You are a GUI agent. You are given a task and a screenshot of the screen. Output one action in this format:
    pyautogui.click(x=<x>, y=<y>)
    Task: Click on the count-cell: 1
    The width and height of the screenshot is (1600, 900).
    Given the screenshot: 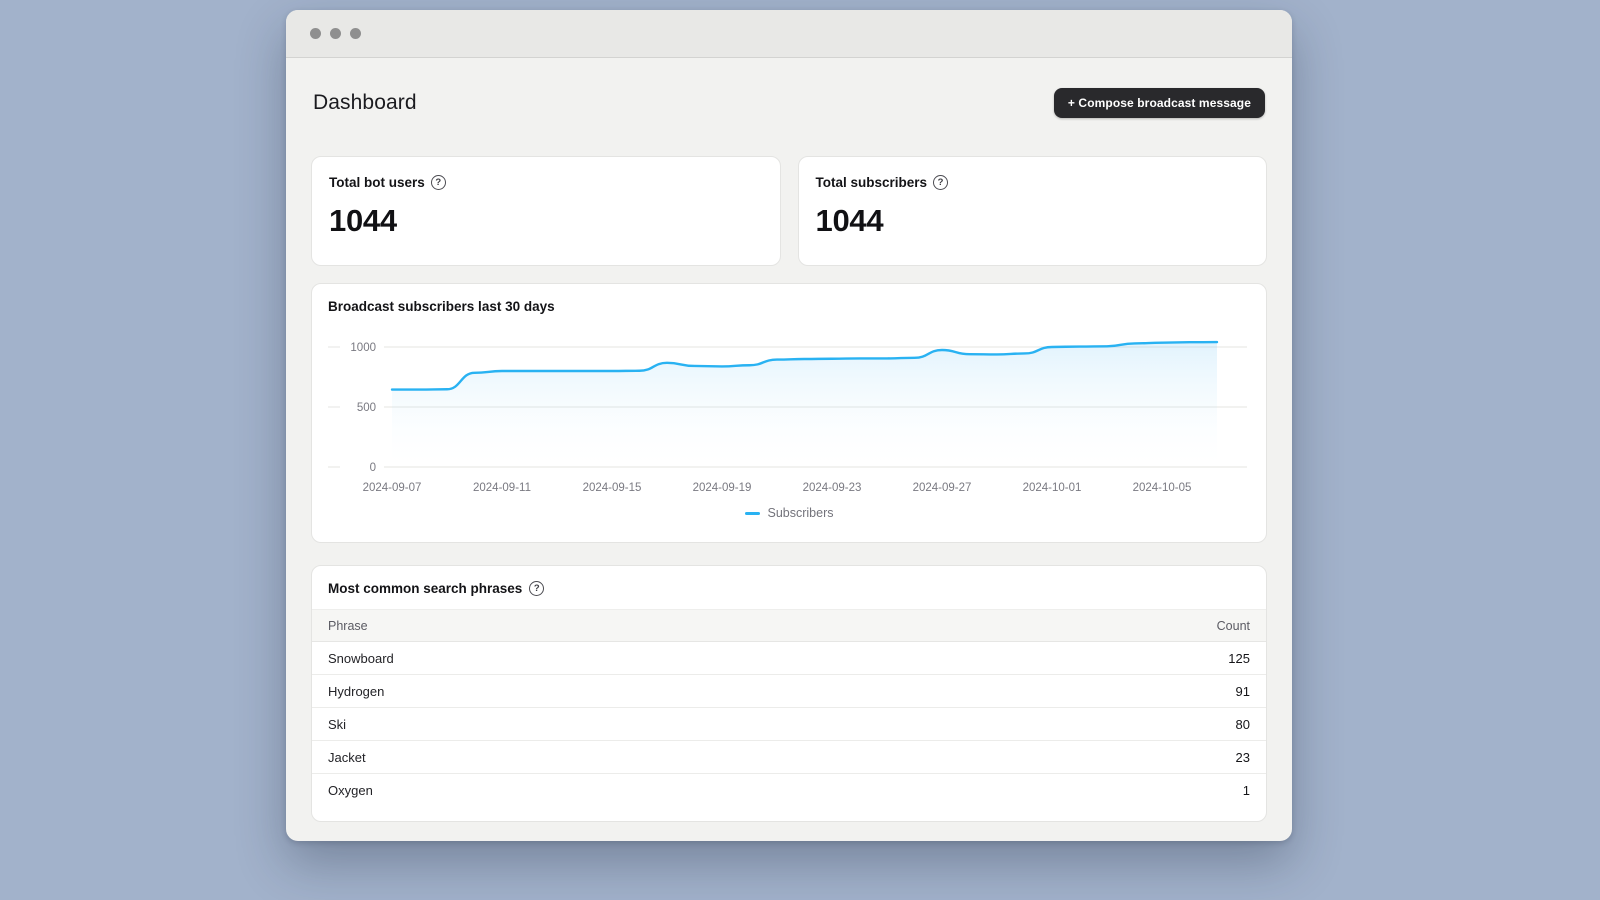 What is the action you would take?
    pyautogui.click(x=1246, y=790)
    